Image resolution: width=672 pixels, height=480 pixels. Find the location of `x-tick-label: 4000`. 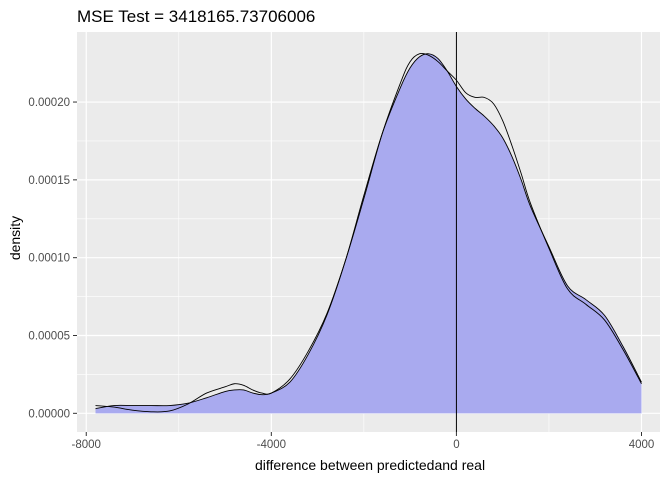

x-tick-label: 4000 is located at coordinates (642, 445).